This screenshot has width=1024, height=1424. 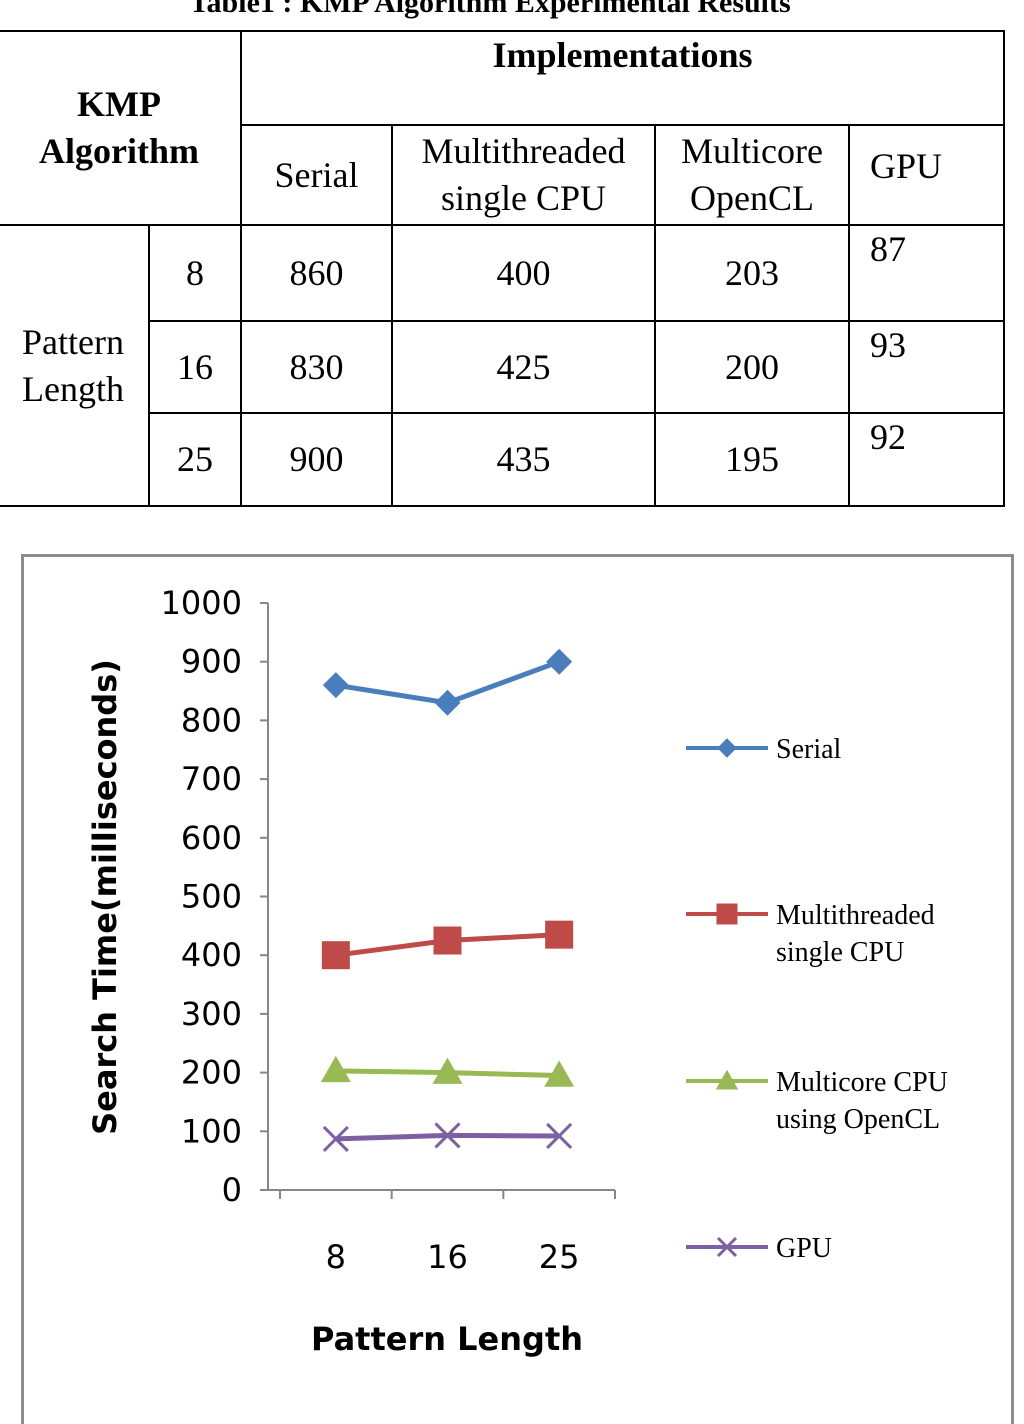 What do you see at coordinates (727, 1079) in the screenshot?
I see `triangle-marker` at bounding box center [727, 1079].